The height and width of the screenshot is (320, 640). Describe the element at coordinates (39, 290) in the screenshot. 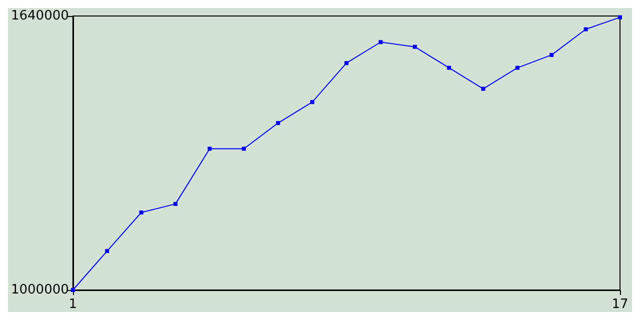

I see `y-tick-label: 1000000` at that location.